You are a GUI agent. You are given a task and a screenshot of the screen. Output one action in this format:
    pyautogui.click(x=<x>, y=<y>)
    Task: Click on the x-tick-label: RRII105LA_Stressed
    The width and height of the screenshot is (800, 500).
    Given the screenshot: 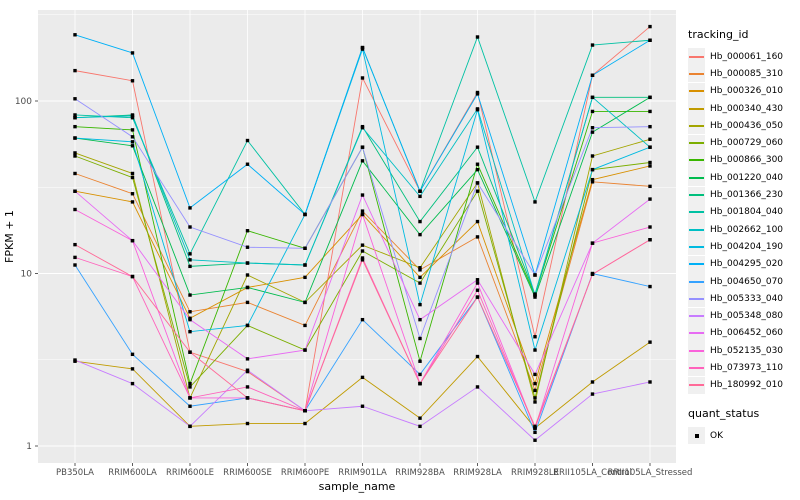 What is the action you would take?
    pyautogui.click(x=650, y=473)
    